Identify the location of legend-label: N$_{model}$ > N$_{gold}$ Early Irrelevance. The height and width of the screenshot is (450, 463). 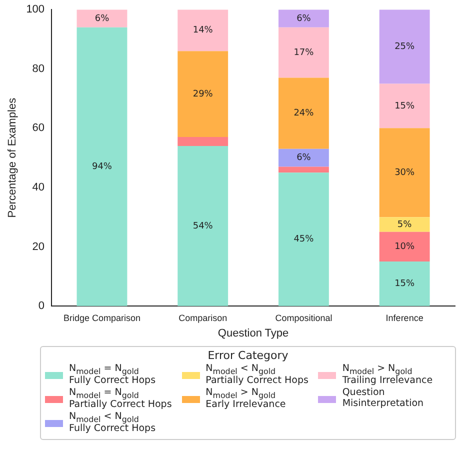
(246, 398).